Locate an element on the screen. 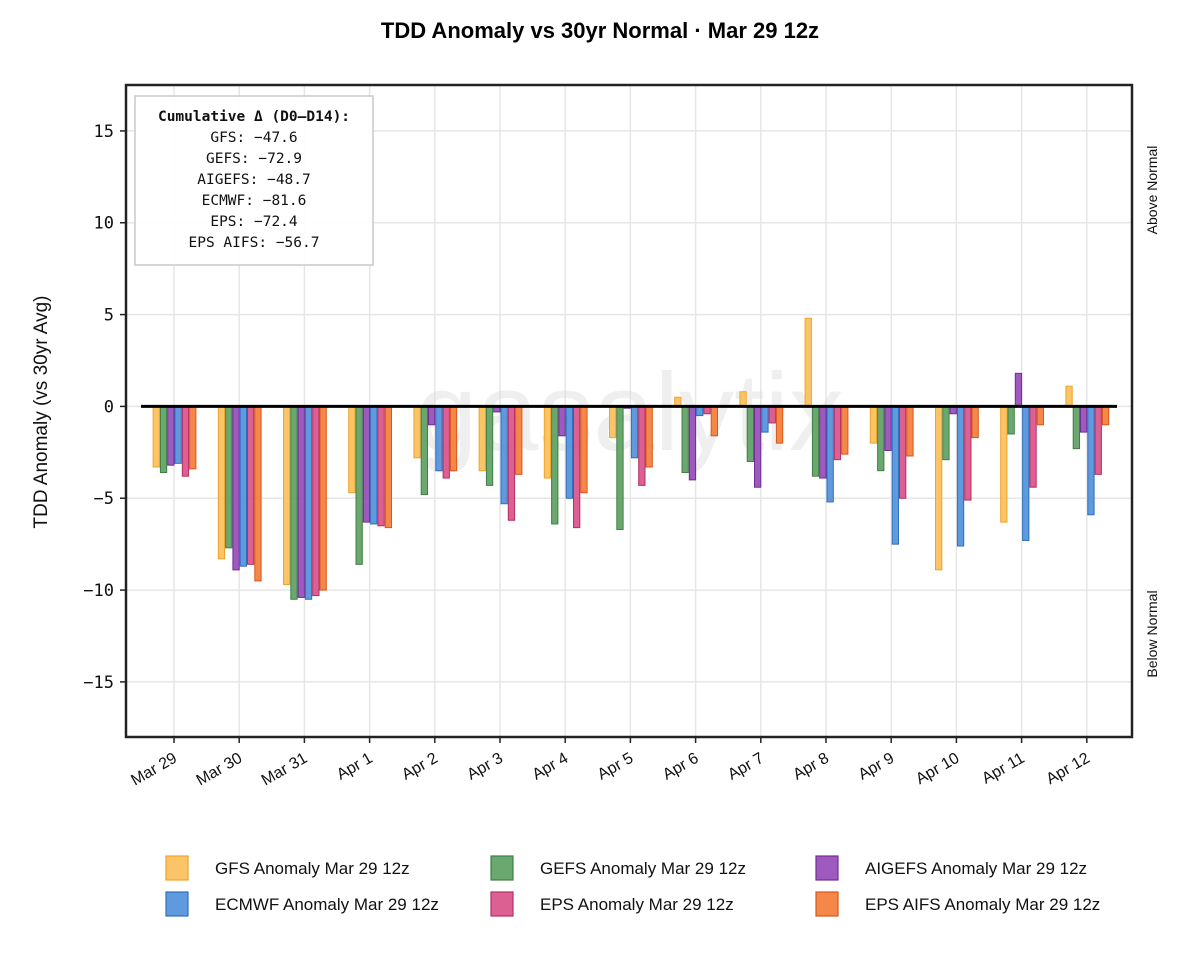  y-axis-ticks: 15 10 5 0 −5 −10 −15 is located at coordinates (104, 407).